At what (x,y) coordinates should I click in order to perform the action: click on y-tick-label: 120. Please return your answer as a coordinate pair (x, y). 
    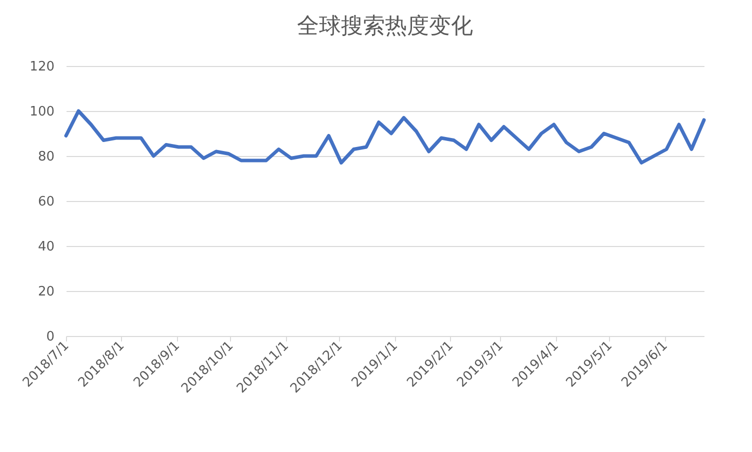
    Looking at the image, I should click on (42, 67).